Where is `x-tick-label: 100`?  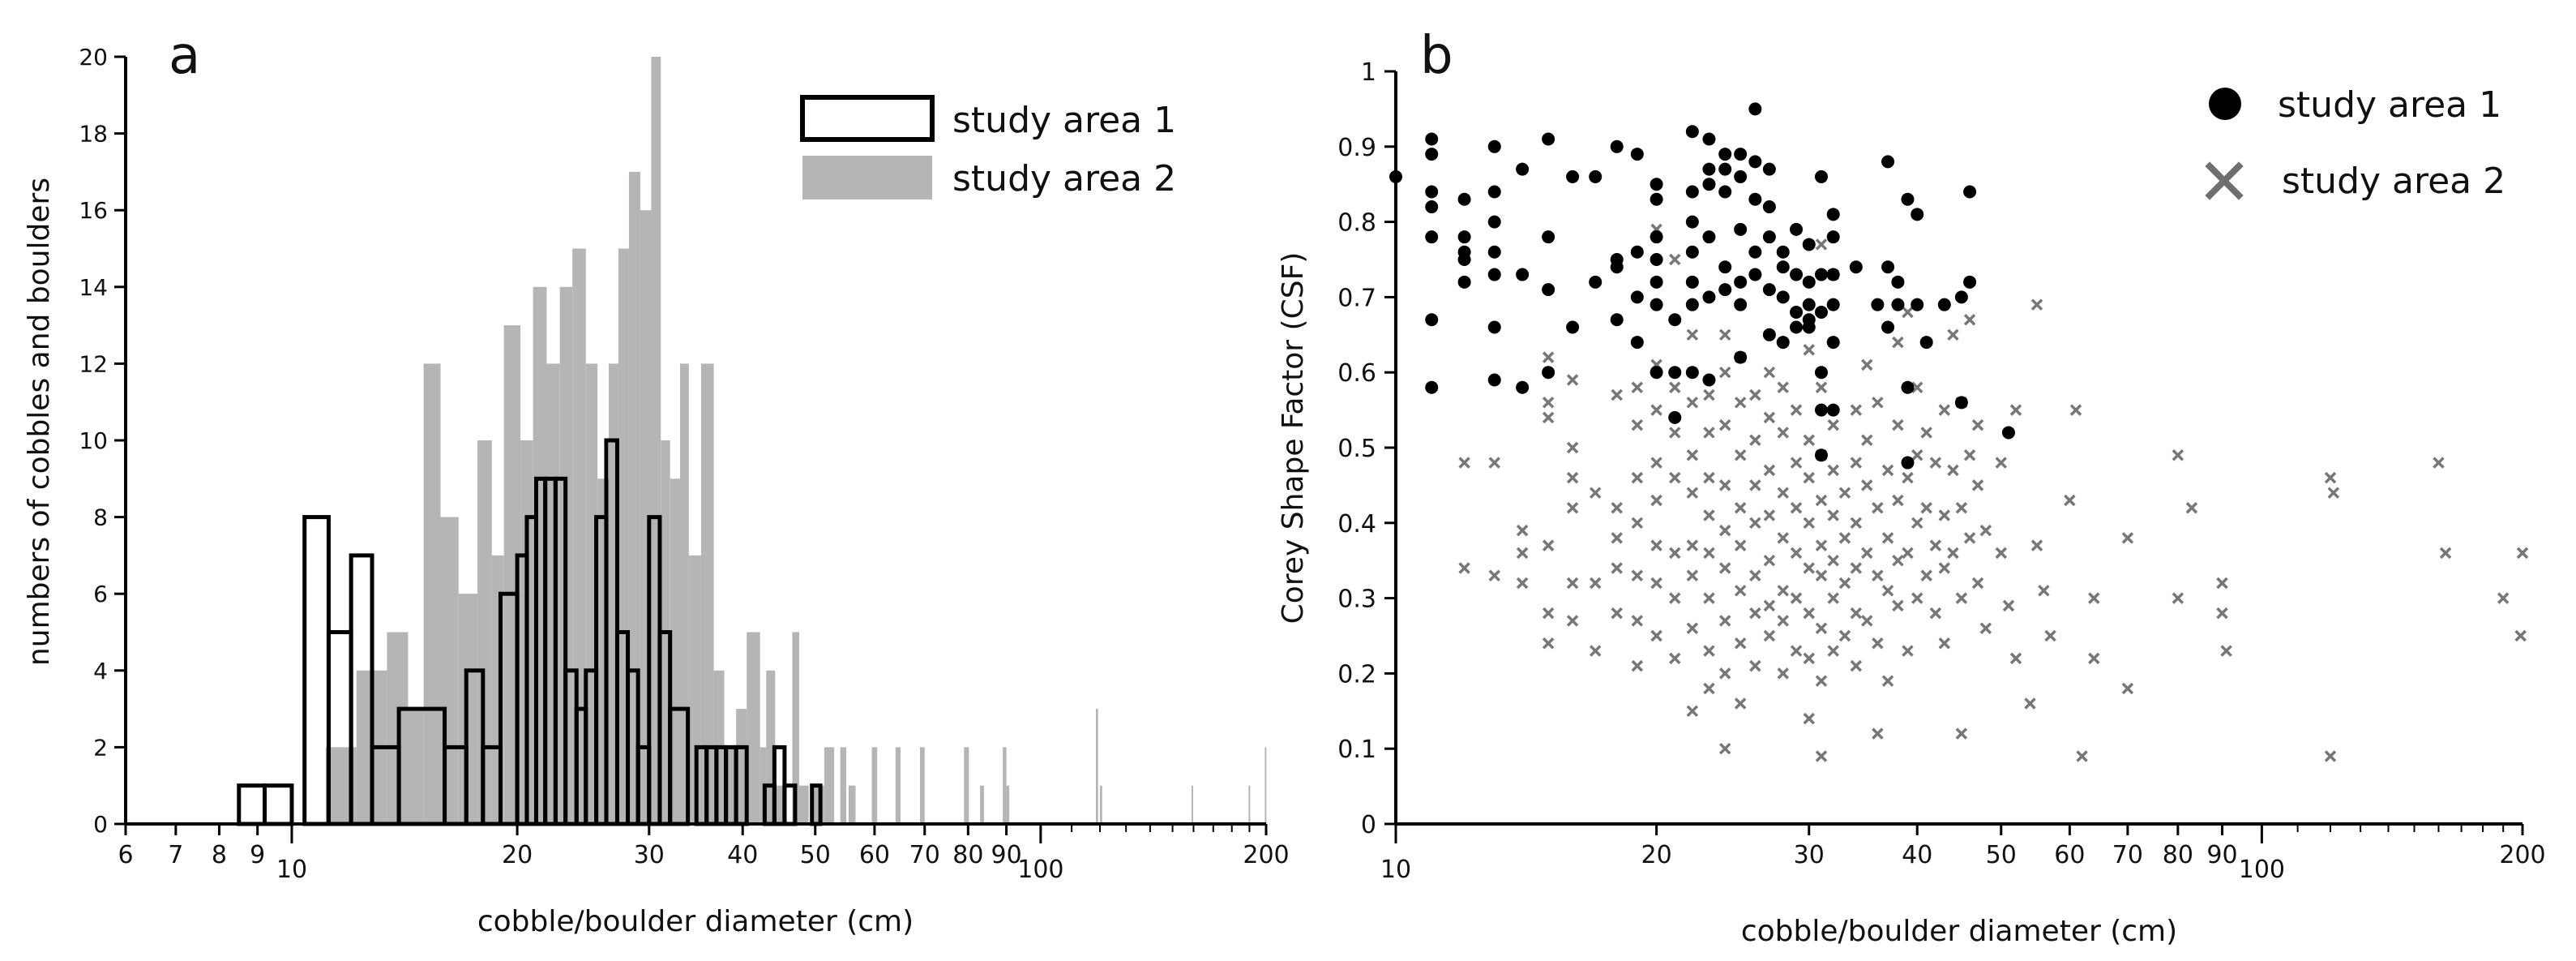 x-tick-label: 100 is located at coordinates (2262, 870).